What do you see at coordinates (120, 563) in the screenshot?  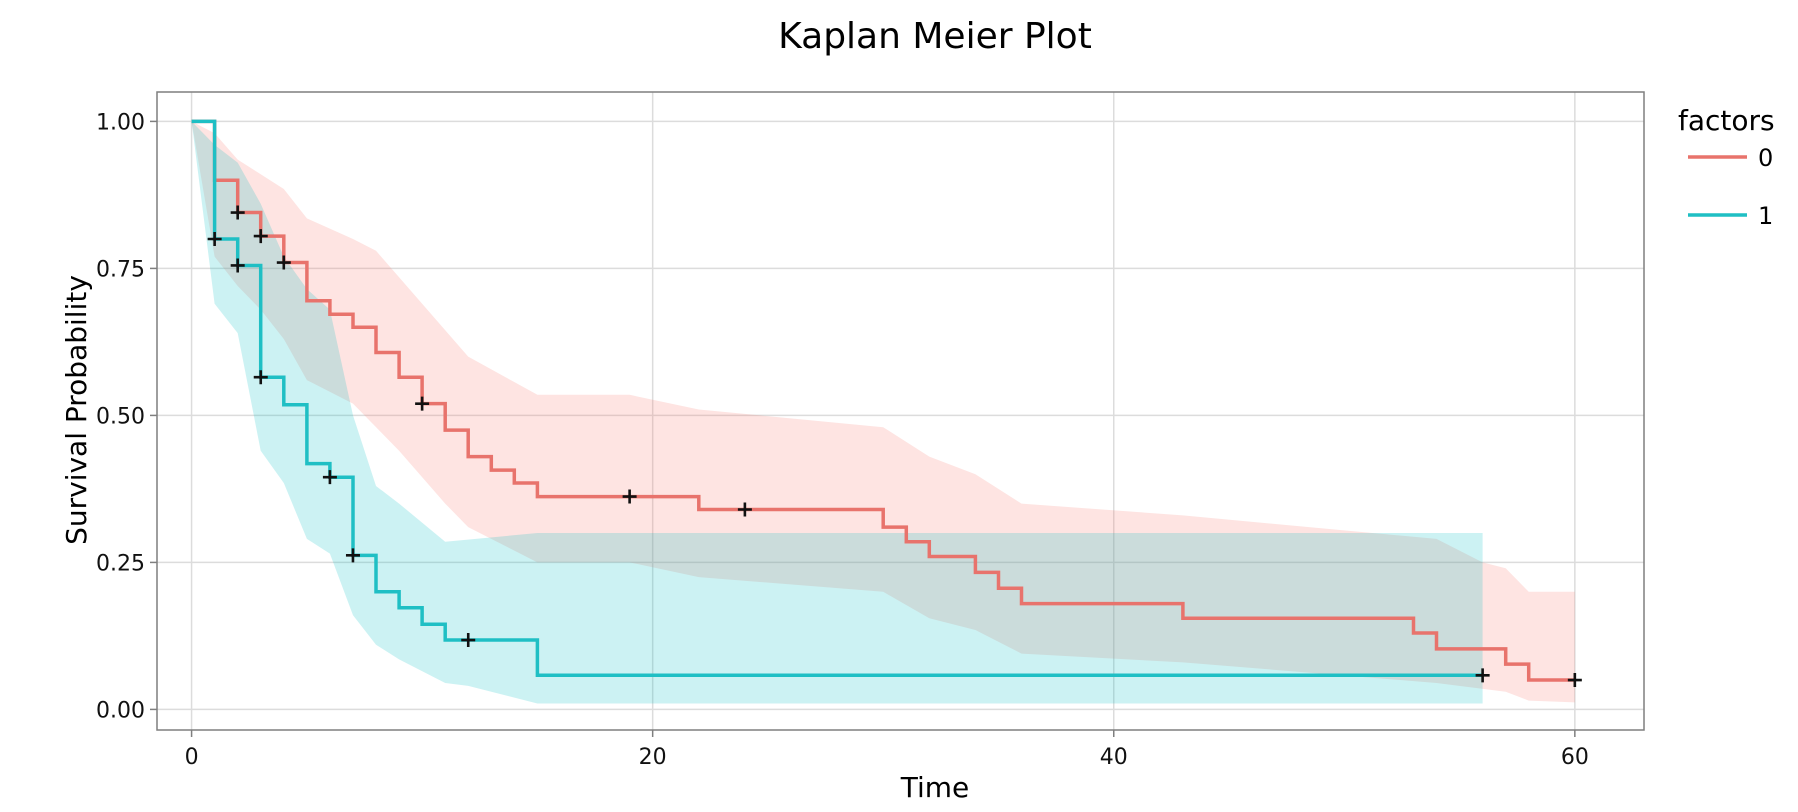 I see `y-tick-label-1: 0.25` at bounding box center [120, 563].